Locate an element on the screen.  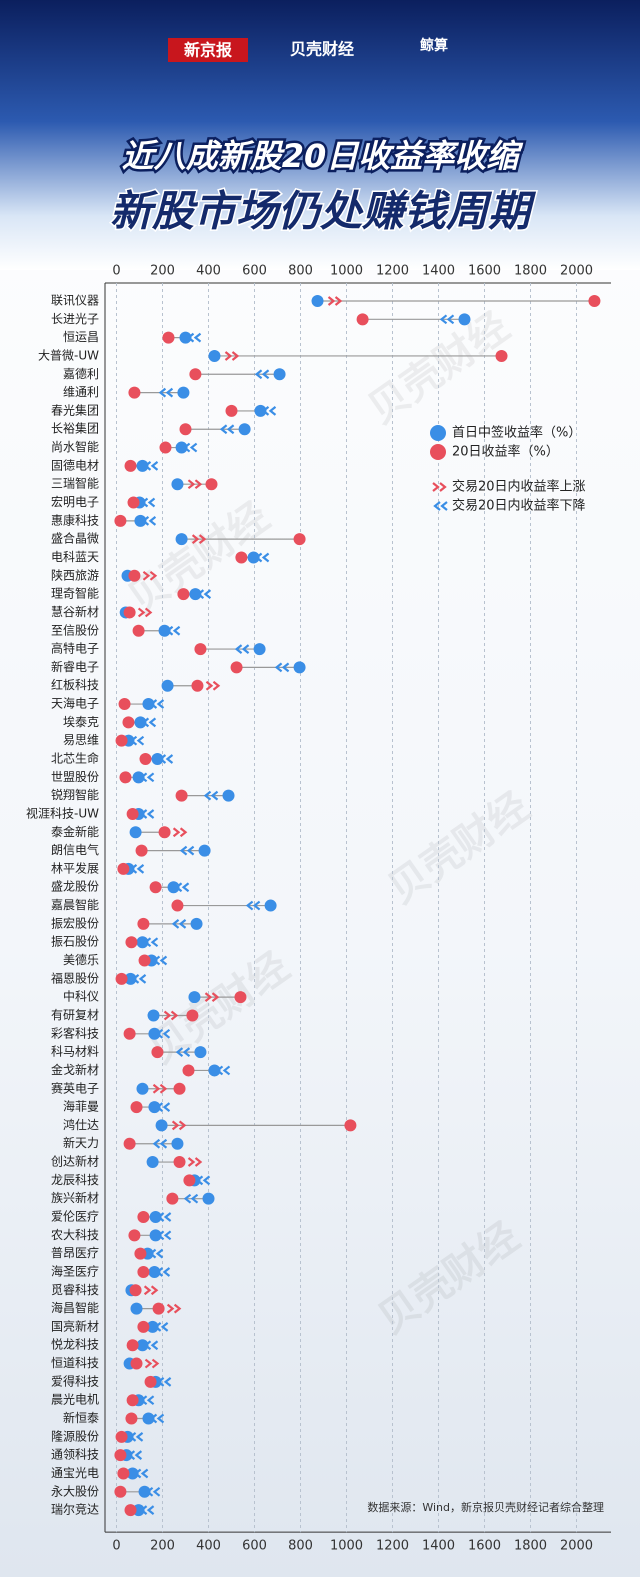
x-tick-label: 1200 is located at coordinates (392, 271).